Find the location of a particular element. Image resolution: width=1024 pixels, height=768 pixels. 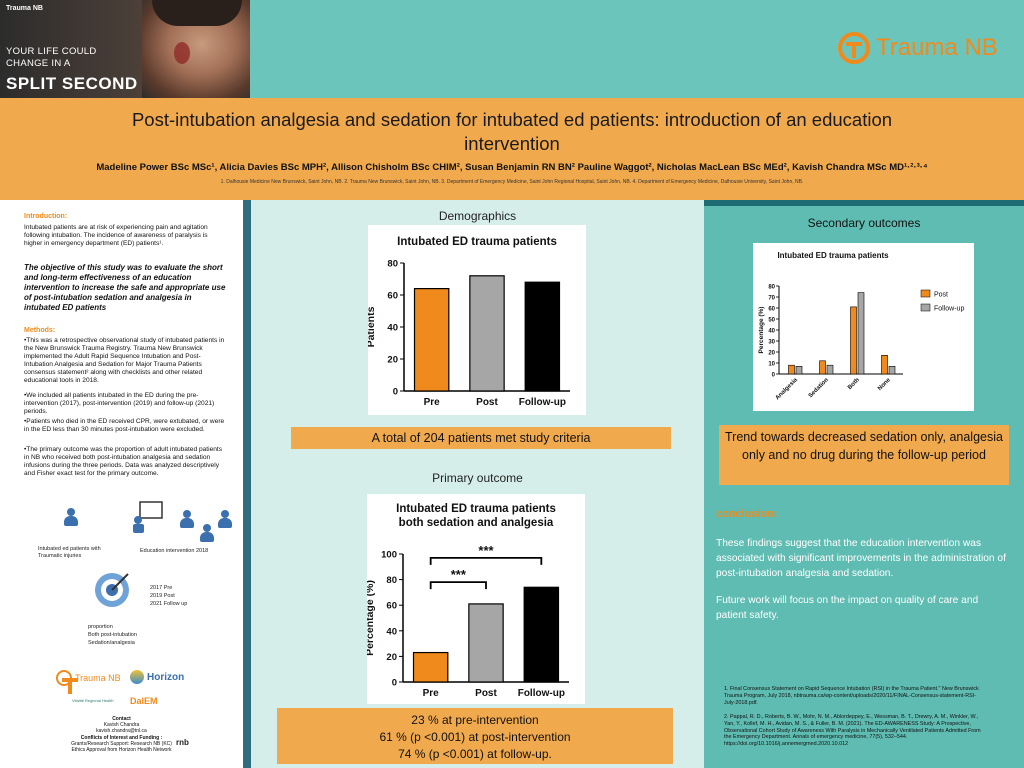

trauma-nb-logo-text: Trauma NB is located at coordinates (937, 47).